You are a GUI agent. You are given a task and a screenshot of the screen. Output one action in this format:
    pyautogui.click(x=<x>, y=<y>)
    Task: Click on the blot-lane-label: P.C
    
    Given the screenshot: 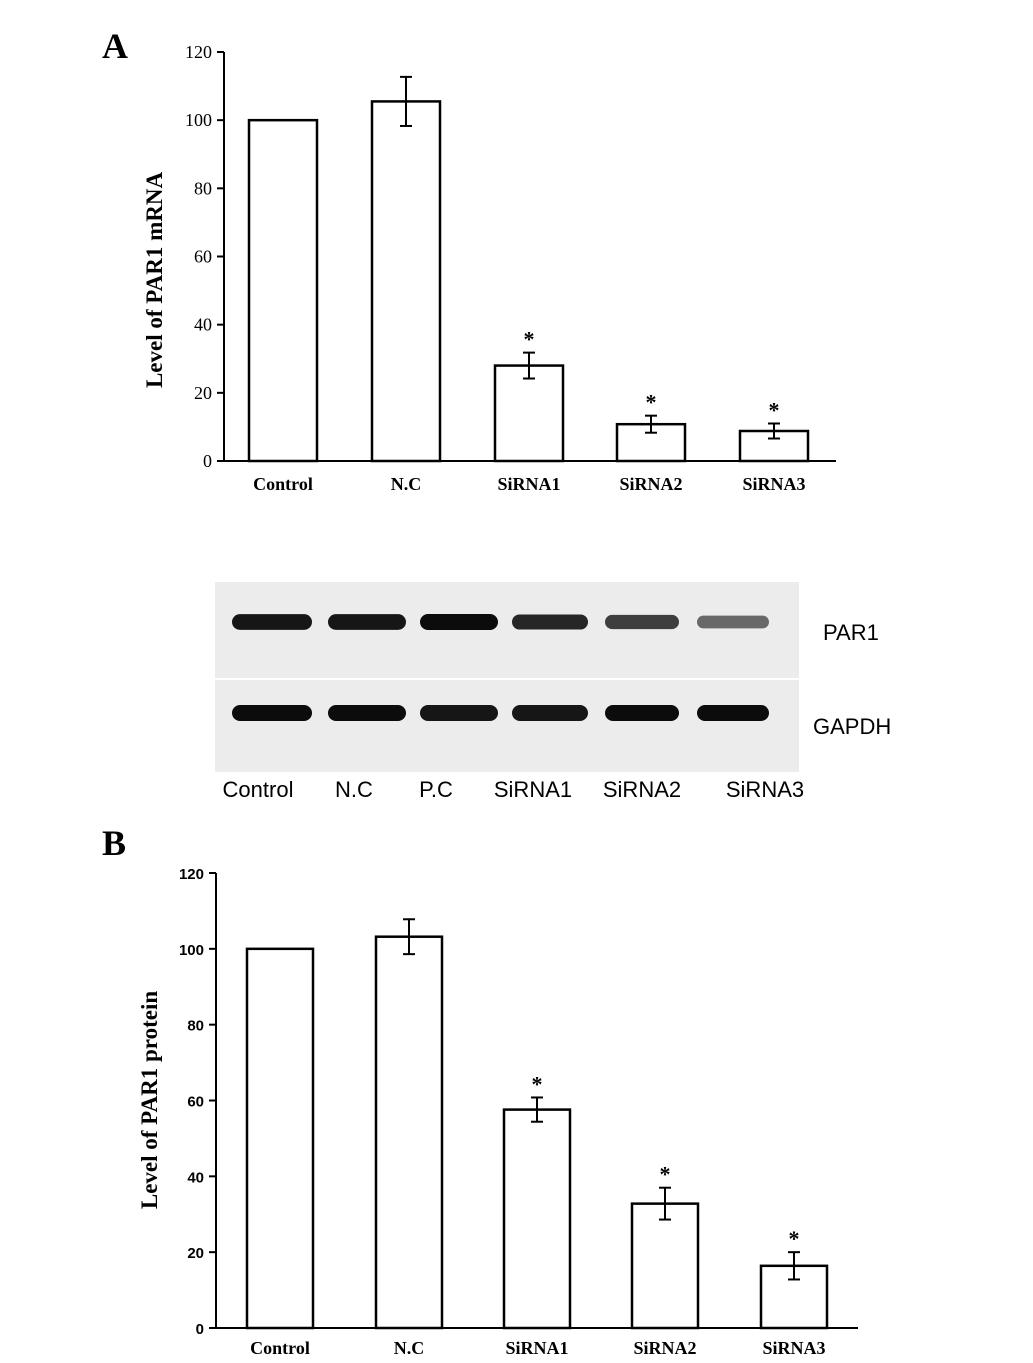 What is the action you would take?
    pyautogui.click(x=436, y=789)
    